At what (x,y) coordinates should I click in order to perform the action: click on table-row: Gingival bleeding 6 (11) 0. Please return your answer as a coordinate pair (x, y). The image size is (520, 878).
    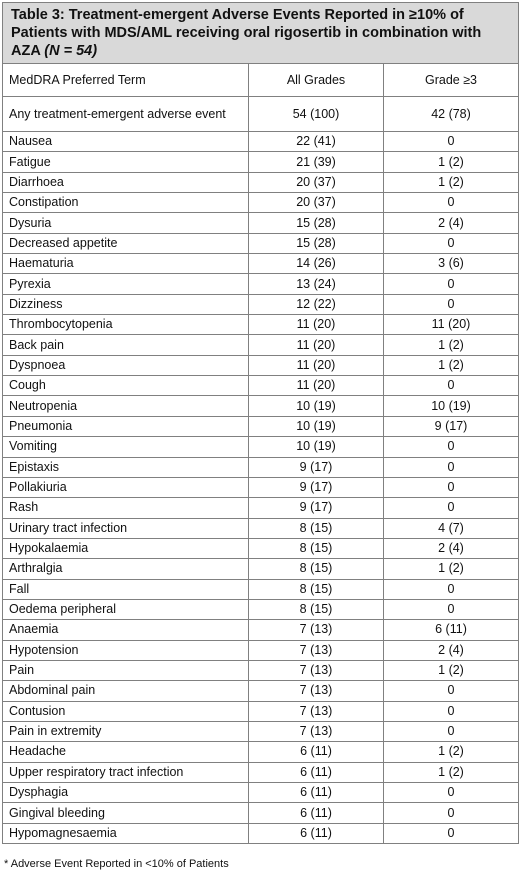
    Looking at the image, I should click on (260, 813).